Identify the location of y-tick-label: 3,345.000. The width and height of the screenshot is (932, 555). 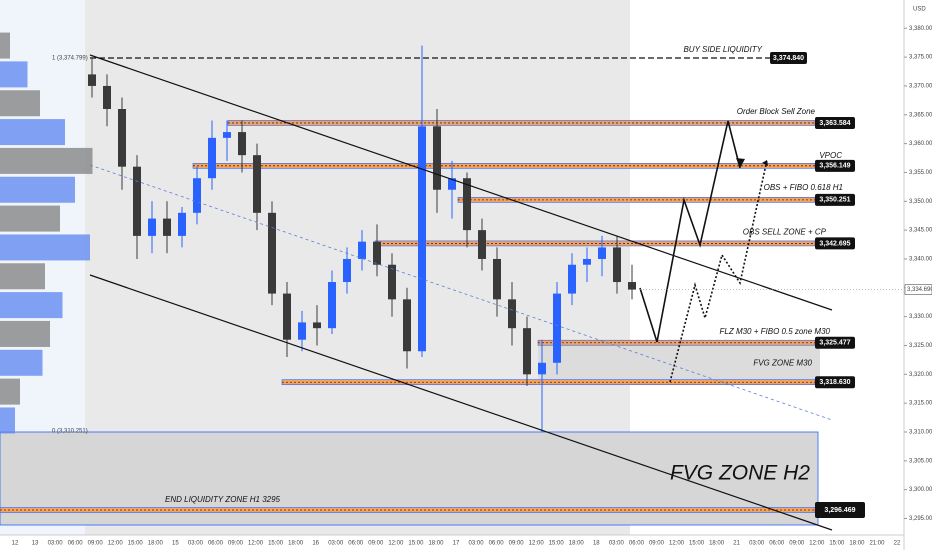
(920, 231).